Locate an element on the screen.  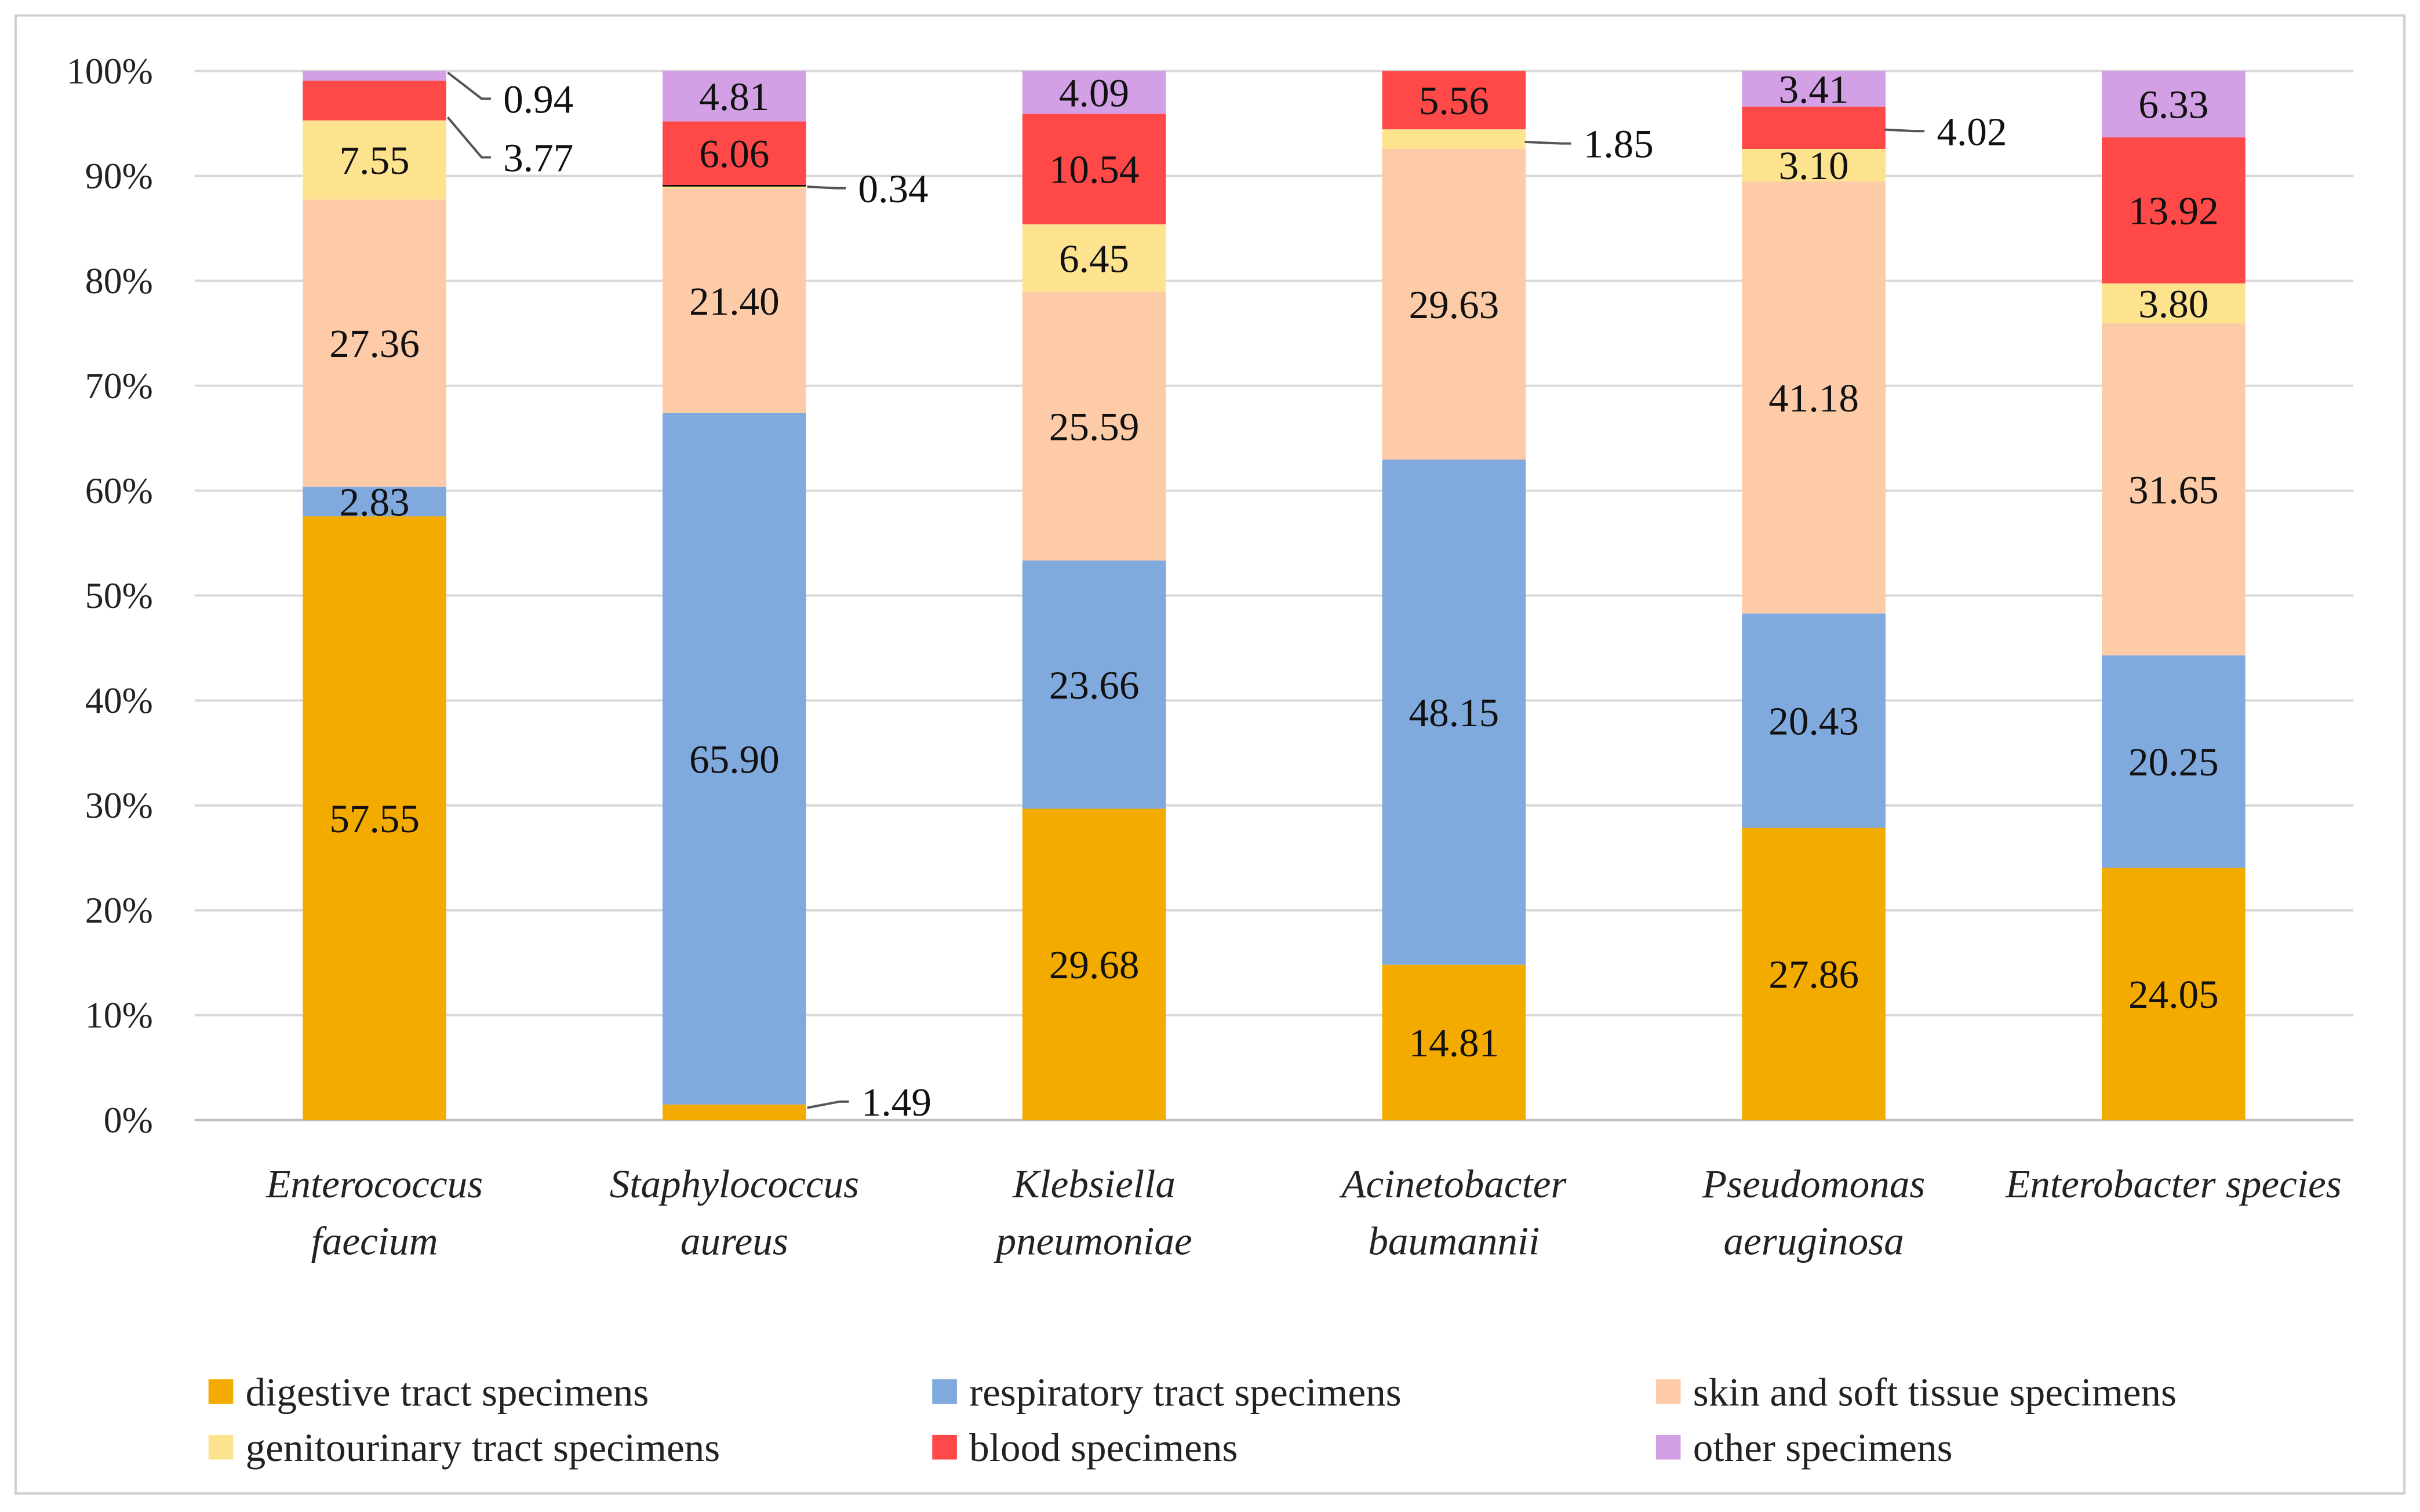
x-tick-label: faecium is located at coordinates (374, 1240).